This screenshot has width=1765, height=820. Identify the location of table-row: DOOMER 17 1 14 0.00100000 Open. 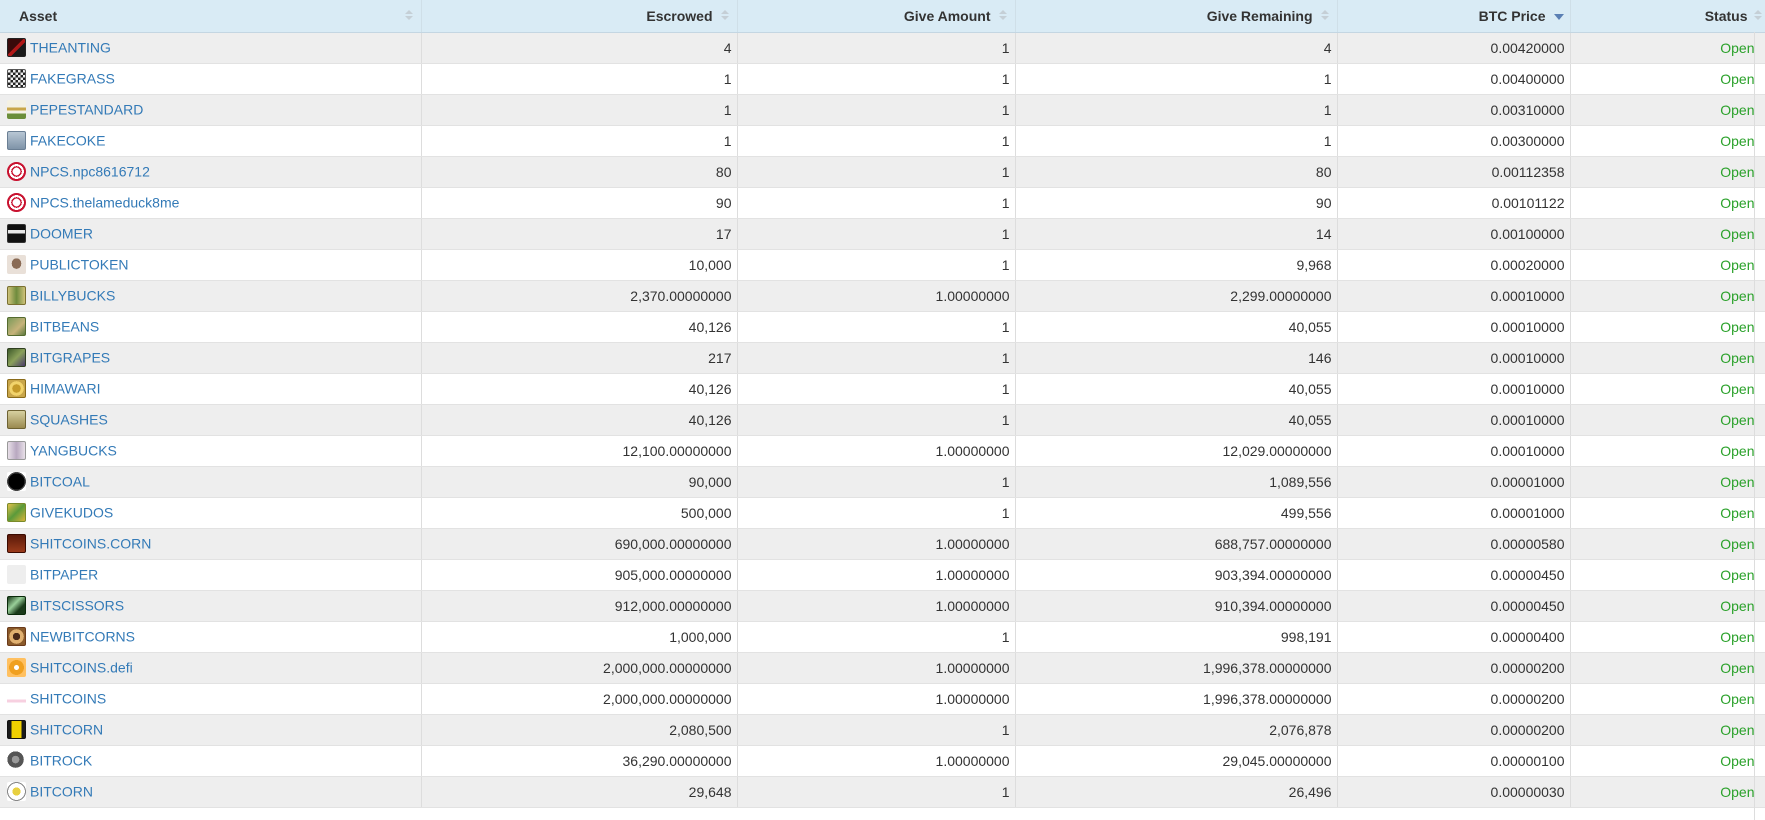
(882, 234).